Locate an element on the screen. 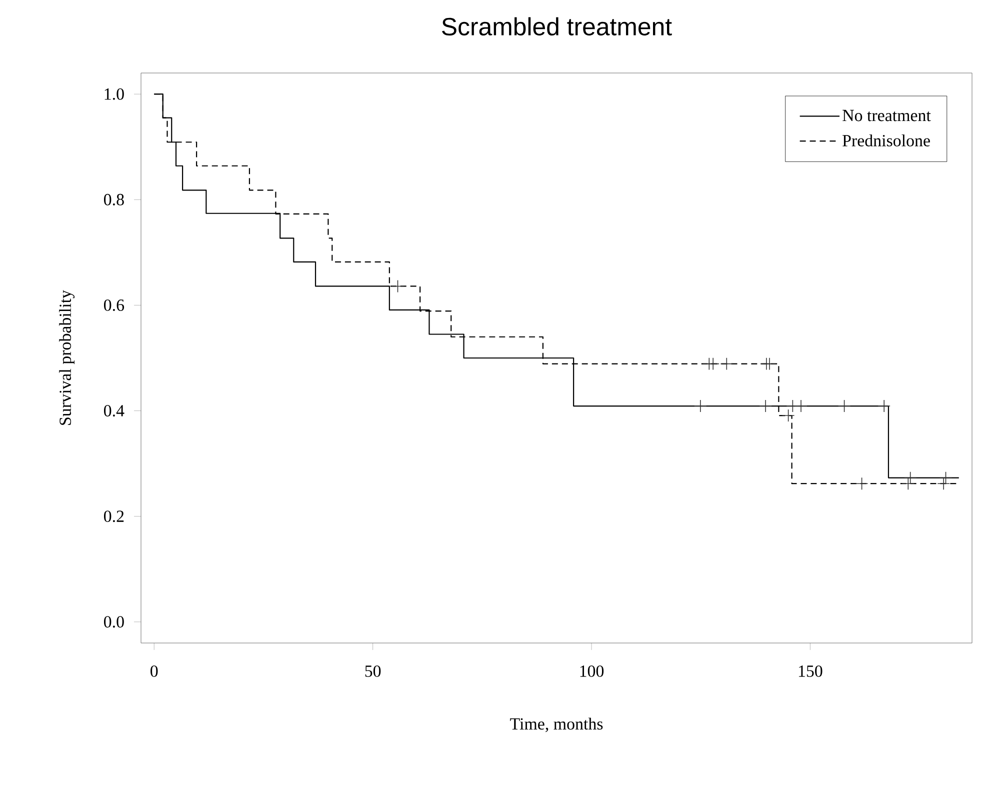 Image resolution: width=982 pixels, height=788 pixels. y-tick-label: 0.2 is located at coordinates (114, 516).